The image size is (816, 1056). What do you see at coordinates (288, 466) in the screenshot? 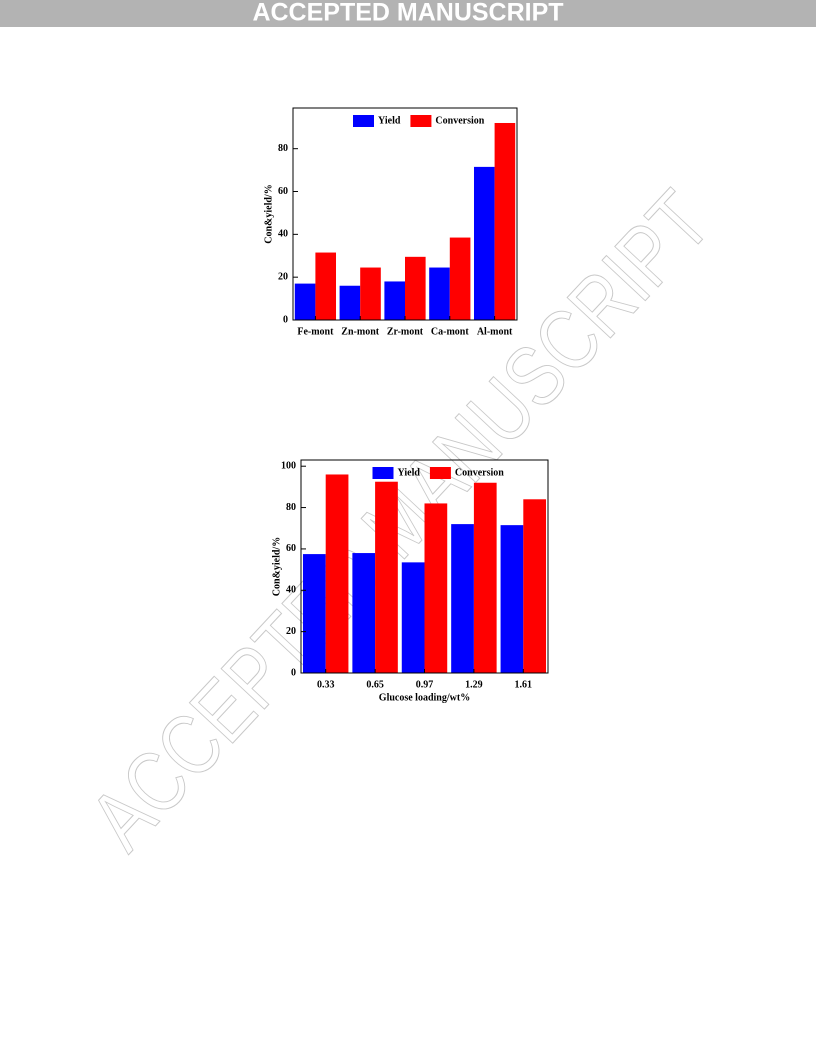
I see `y-tick-label: 100` at bounding box center [288, 466].